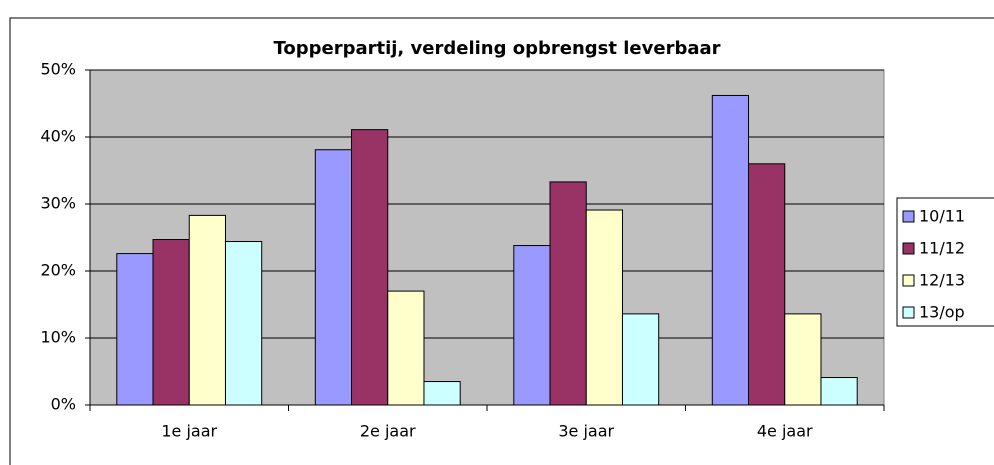  I want to click on y-tick-label: 40%, so click(58, 136).